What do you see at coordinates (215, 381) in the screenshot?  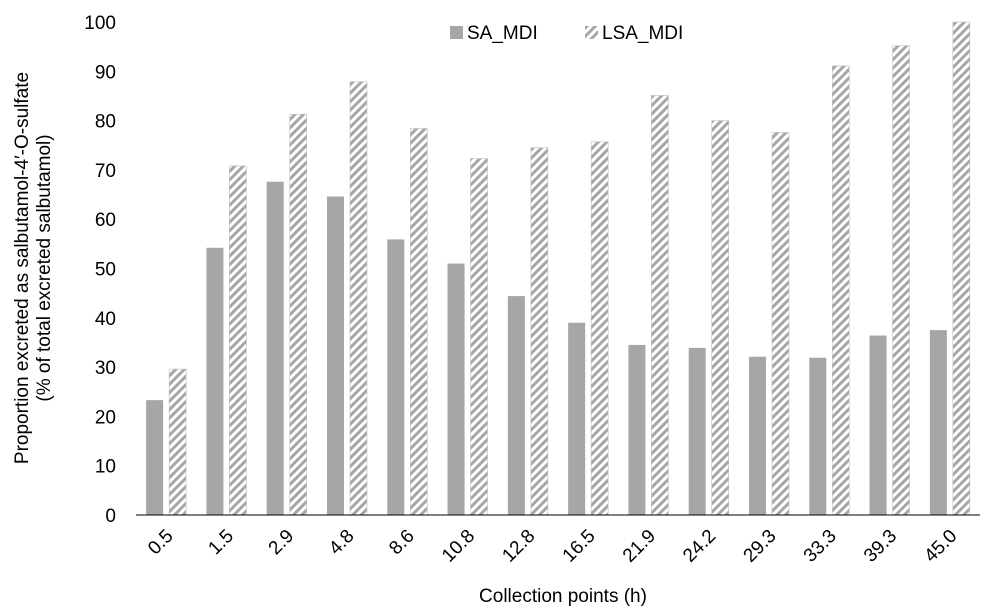 I see `bar-sa-mdi-1.5` at bounding box center [215, 381].